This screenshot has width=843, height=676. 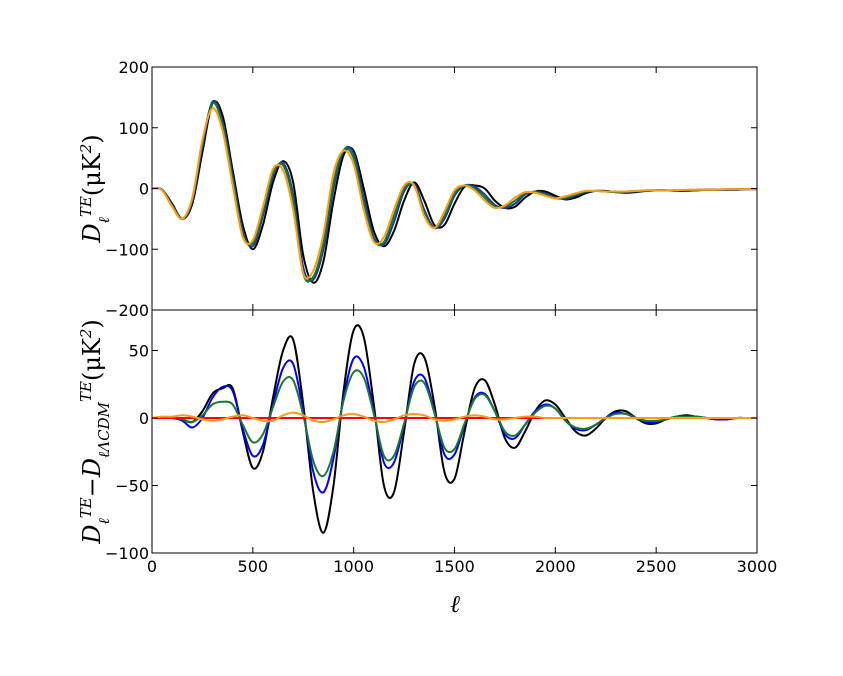 I want to click on y-axis-label-part: ΛCDM, so click(x=104, y=427).